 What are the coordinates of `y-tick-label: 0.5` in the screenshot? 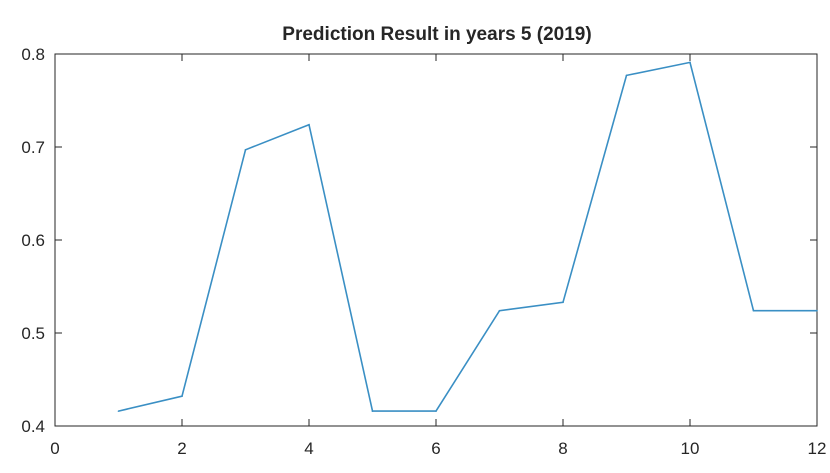 It's located at (33, 333).